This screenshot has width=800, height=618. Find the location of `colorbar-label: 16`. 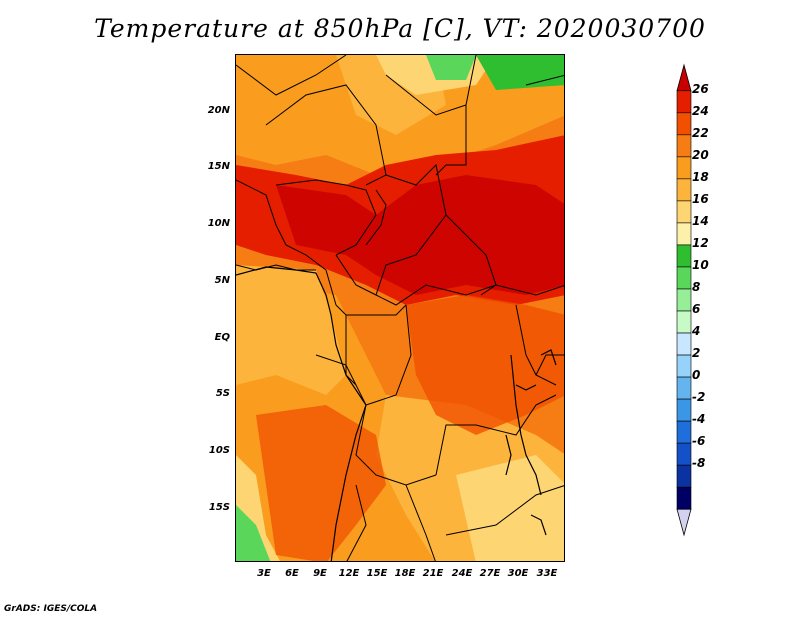

colorbar-label: 16 is located at coordinates (700, 198).